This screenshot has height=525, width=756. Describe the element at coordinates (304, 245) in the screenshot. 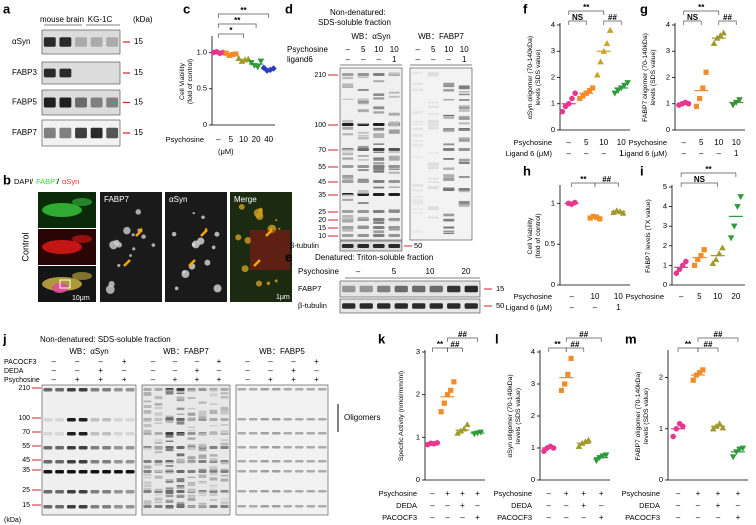

I see `label: β-tubulin` at that location.